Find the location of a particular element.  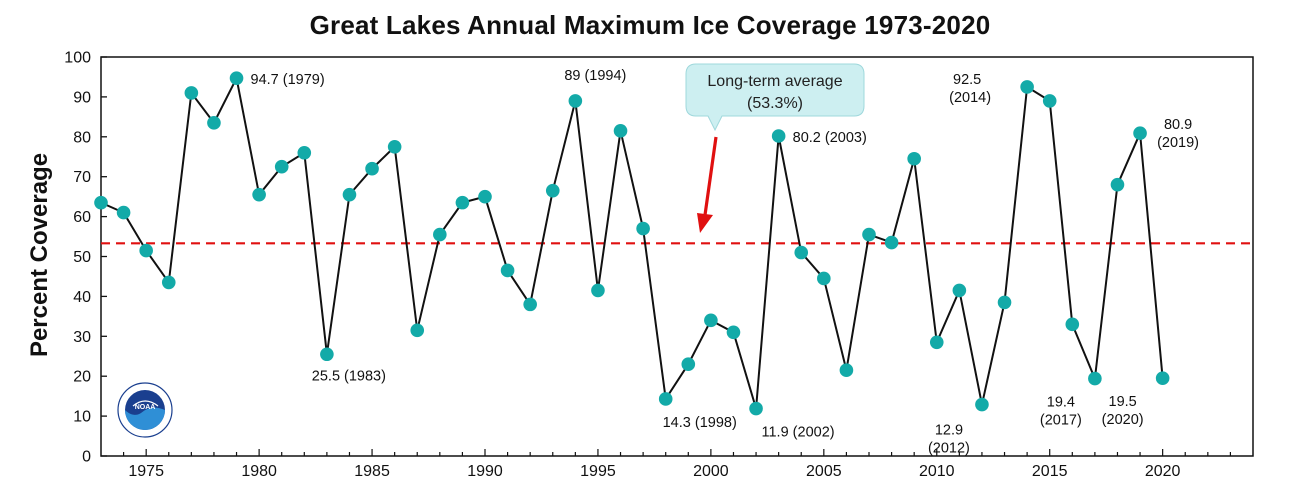

x-tick-label: 1975 is located at coordinates (146, 471).